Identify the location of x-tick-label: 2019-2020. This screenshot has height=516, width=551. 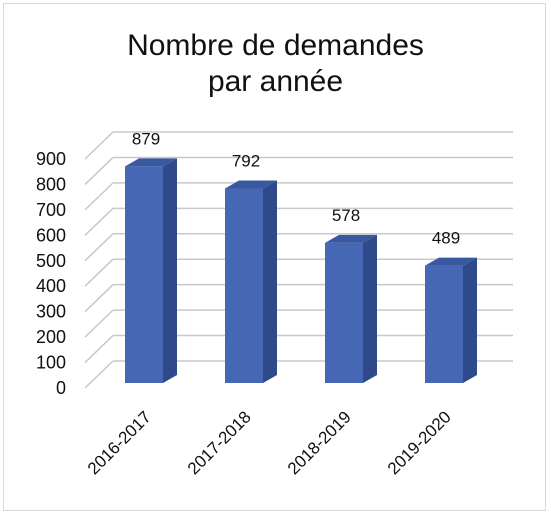
(419, 442).